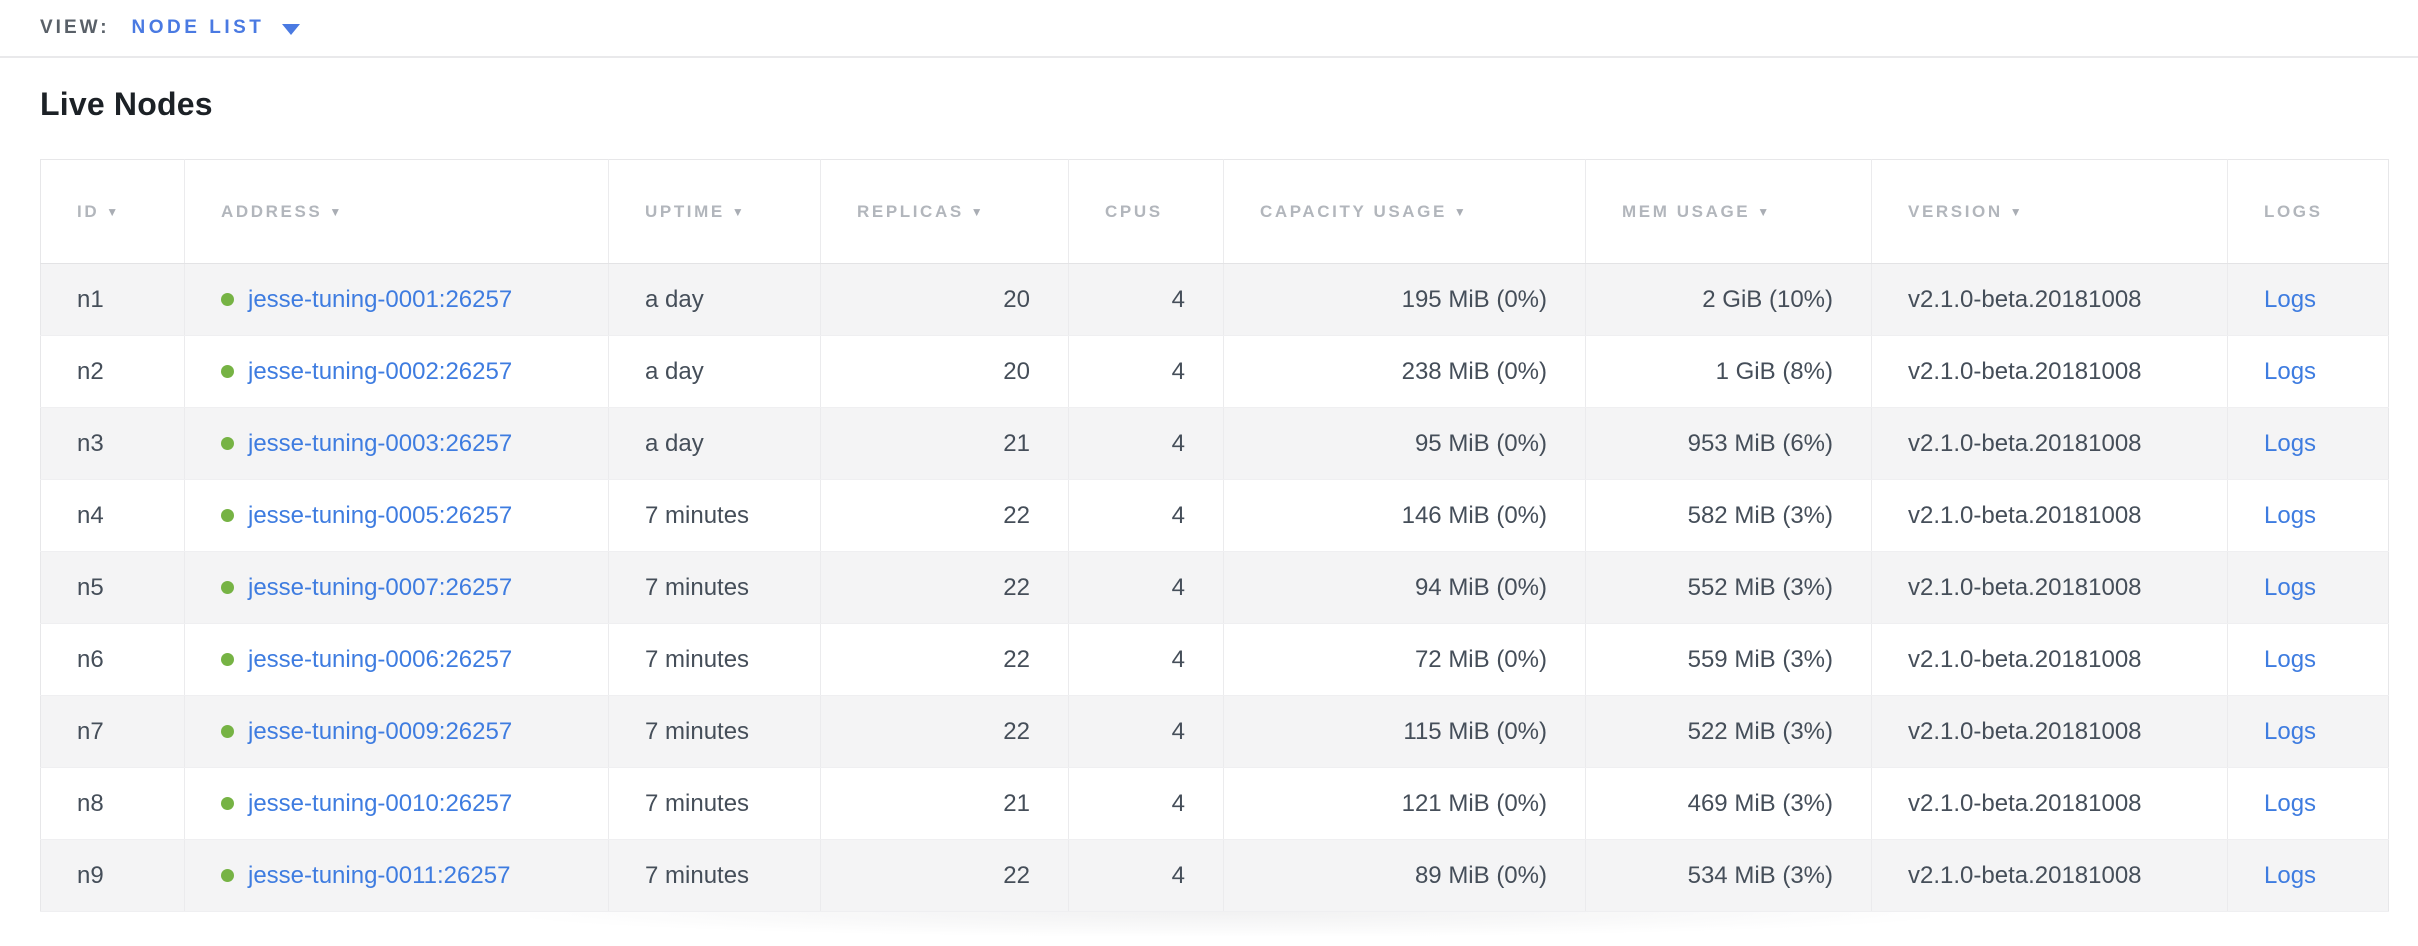  I want to click on node-address-link: jesse-tuning-0007:26257, so click(380, 587).